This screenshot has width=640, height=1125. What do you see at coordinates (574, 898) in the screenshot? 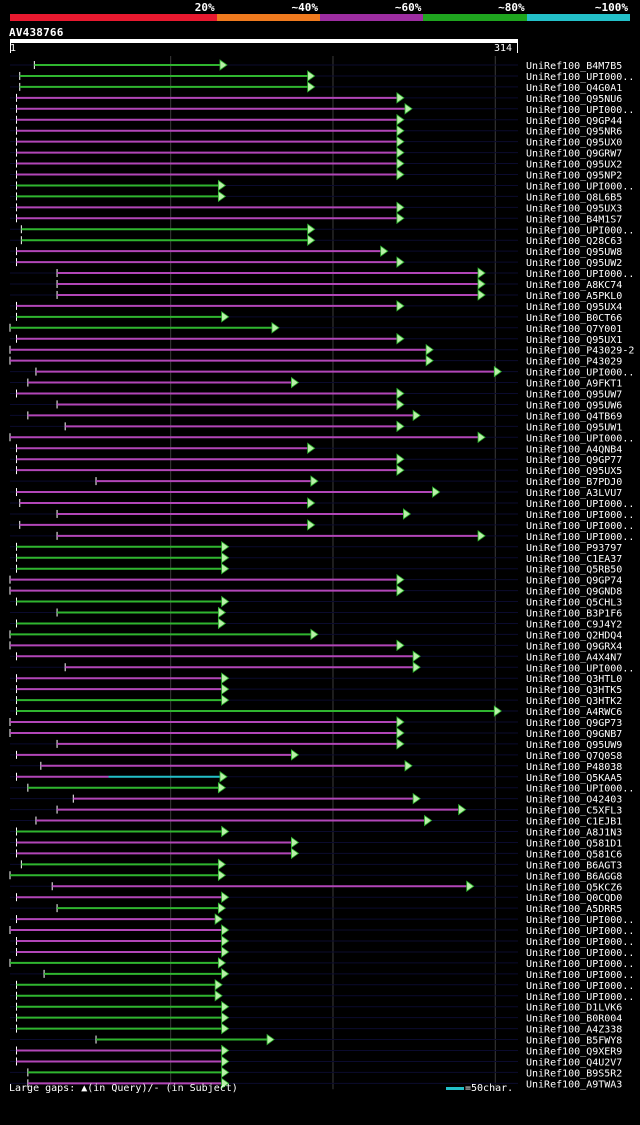
I see `hit-label: UniRef100_Q0CQD0` at bounding box center [574, 898].